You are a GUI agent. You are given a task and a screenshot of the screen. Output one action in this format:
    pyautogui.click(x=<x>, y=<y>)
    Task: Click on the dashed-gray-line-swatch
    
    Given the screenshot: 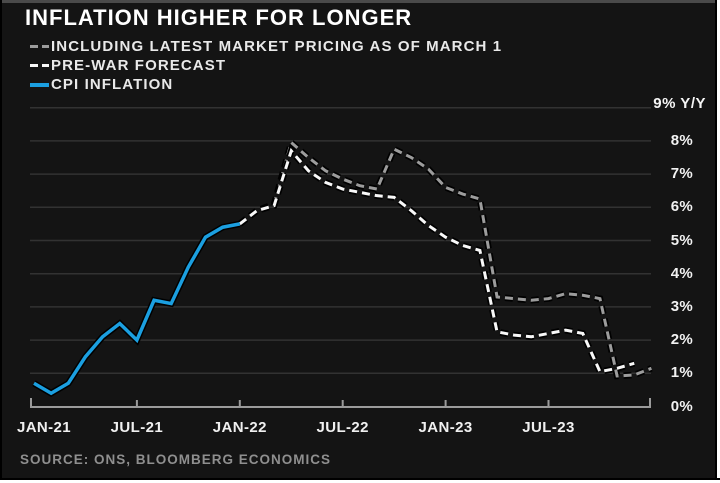 What is the action you would take?
    pyautogui.click(x=39, y=46)
    